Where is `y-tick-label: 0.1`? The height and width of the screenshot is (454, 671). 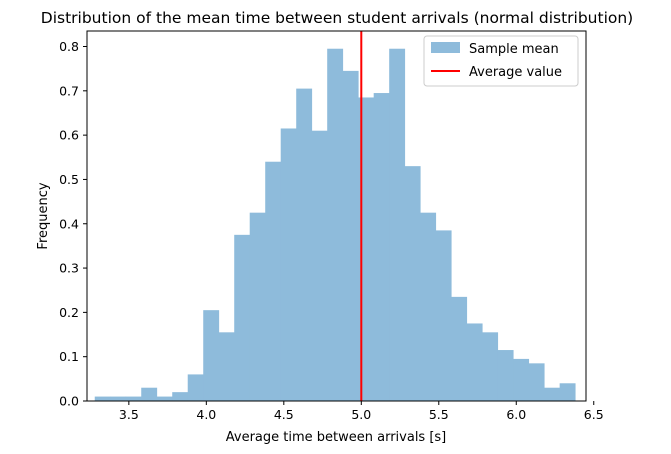 y-tick-label: 0.1 is located at coordinates (69, 356).